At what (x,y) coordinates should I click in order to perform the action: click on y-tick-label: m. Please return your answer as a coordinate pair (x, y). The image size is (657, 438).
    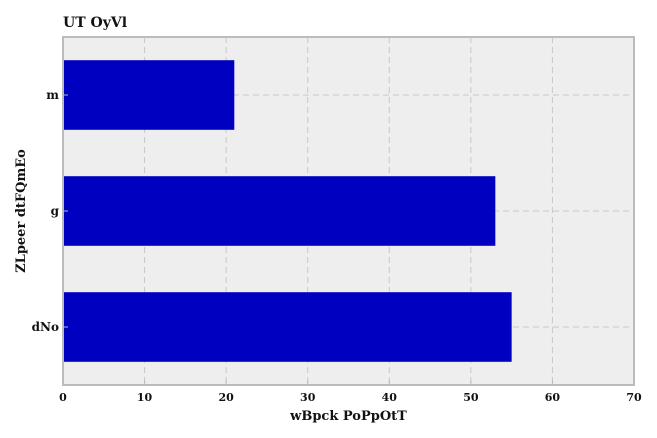
    Looking at the image, I should click on (52, 95).